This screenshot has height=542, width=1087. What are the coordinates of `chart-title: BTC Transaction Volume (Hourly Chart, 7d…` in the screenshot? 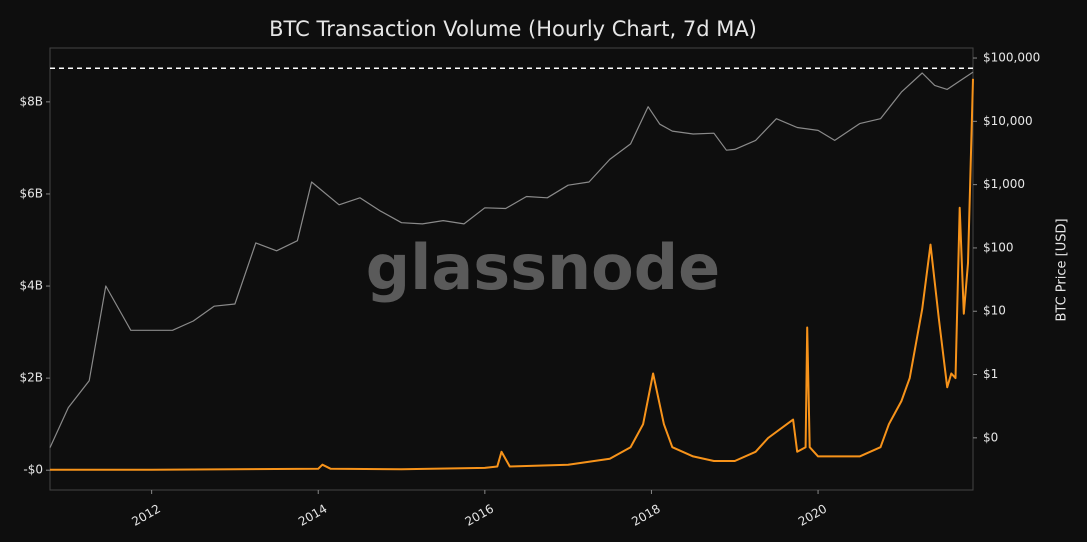 It's located at (513, 29).